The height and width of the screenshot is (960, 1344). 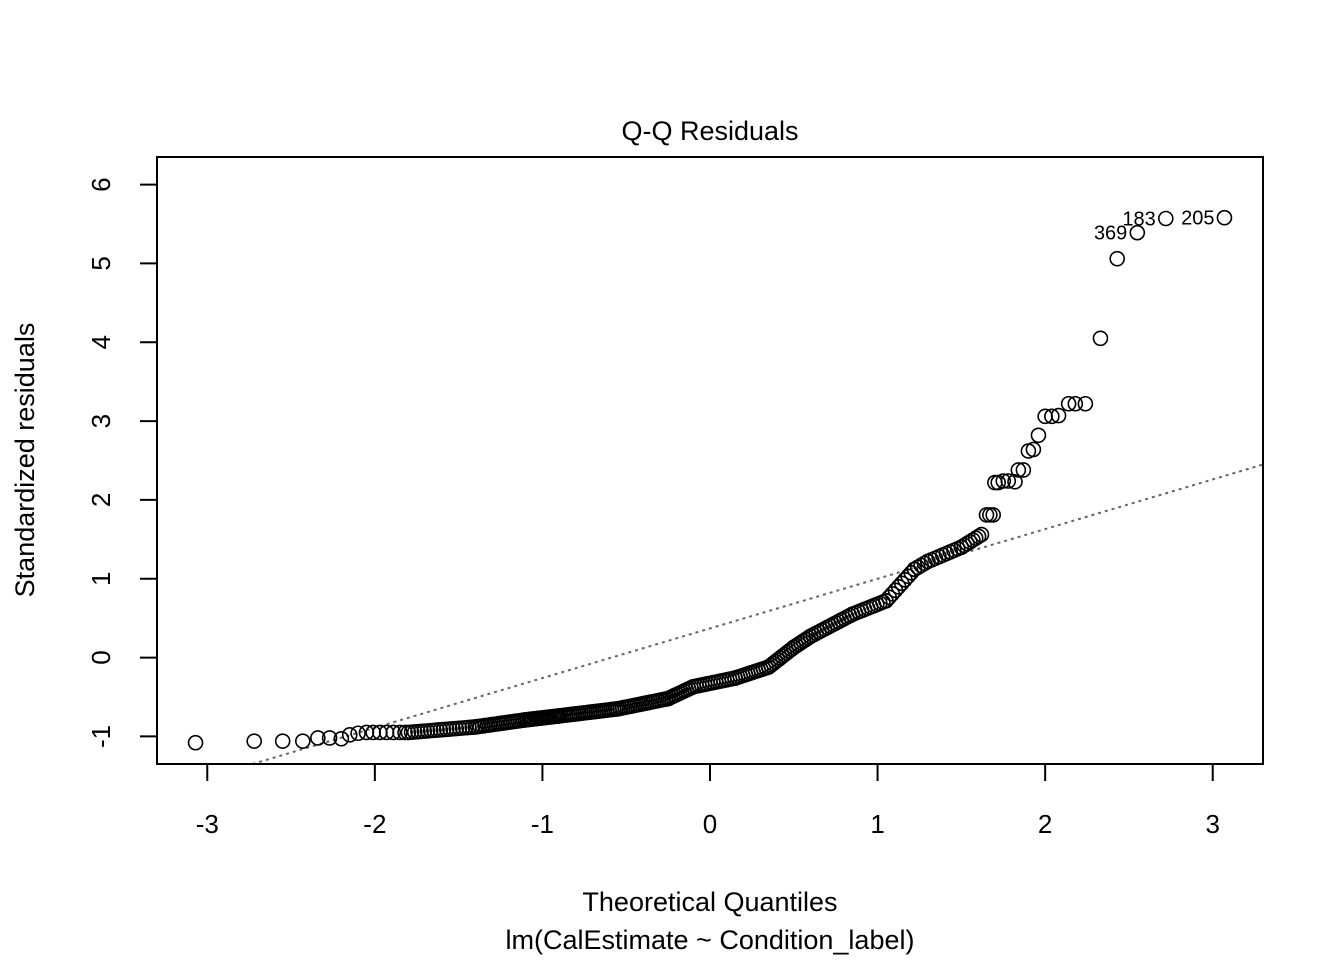 What do you see at coordinates (25, 460) in the screenshot?
I see `y-axis-label: Standardized residuals` at bounding box center [25, 460].